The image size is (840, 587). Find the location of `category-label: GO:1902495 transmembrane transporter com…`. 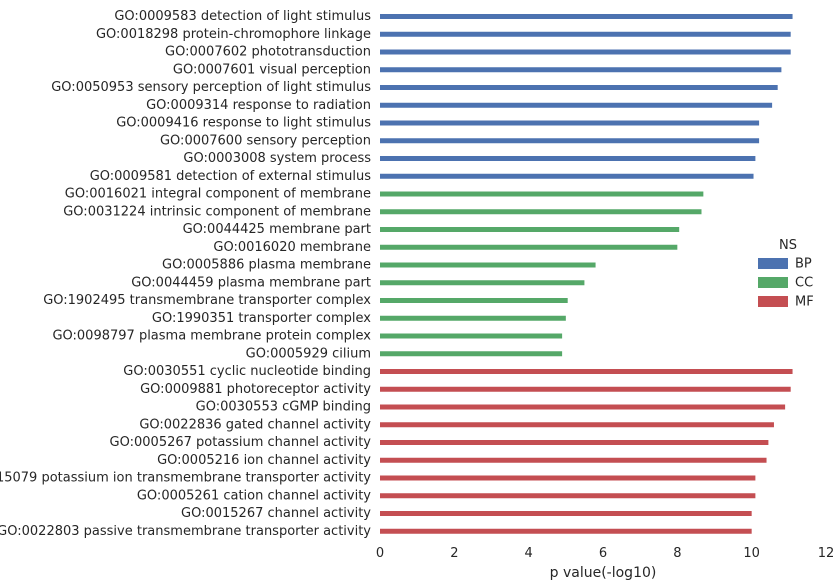

category-label: GO:1902495 transmembrane transporter com… is located at coordinates (207, 300).